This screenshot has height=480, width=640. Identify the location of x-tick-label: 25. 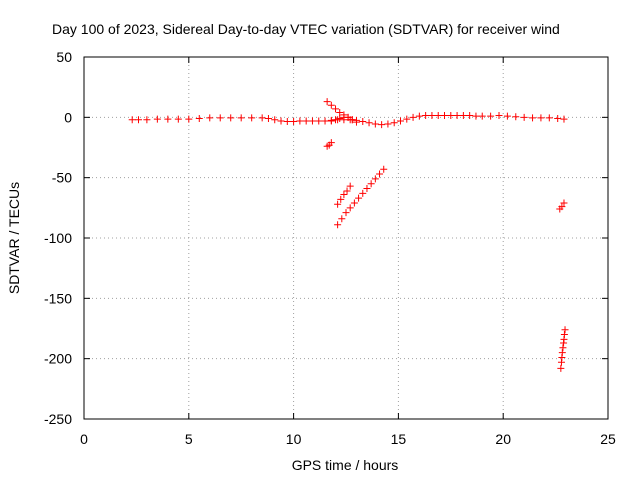
(608, 439).